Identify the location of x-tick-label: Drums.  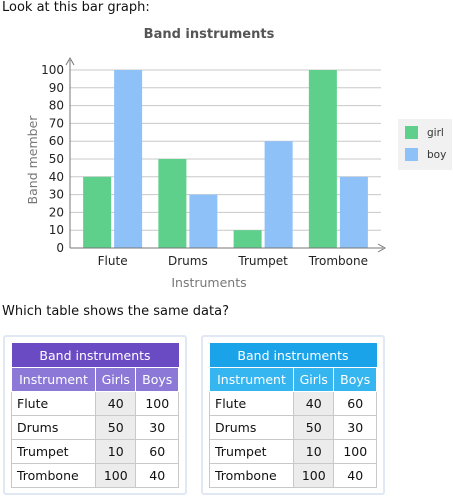
(188, 261).